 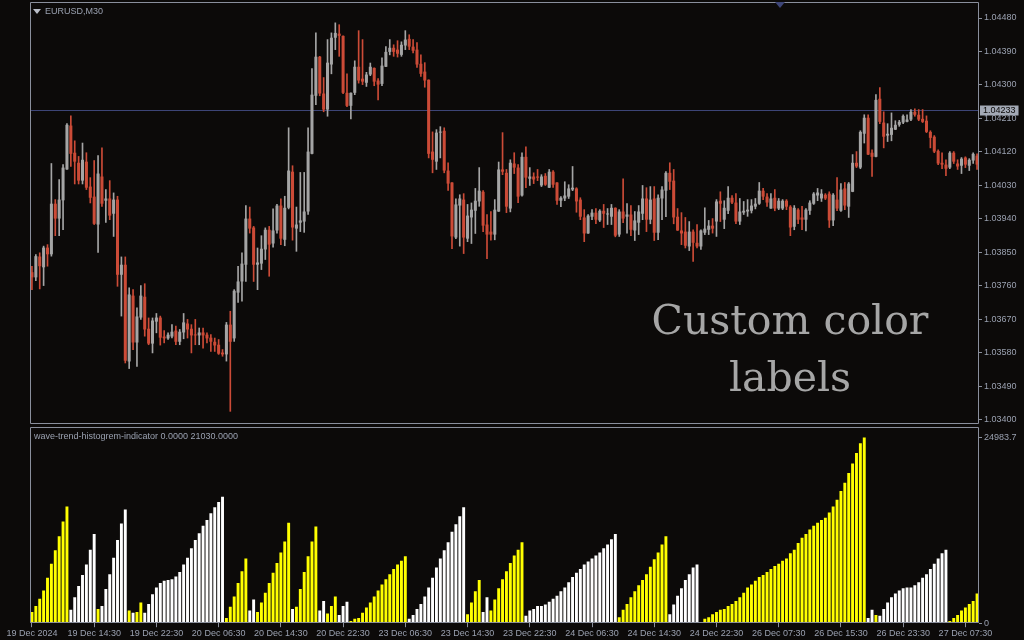 I want to click on y-tick-label: 1.04300, so click(x=1000, y=84).